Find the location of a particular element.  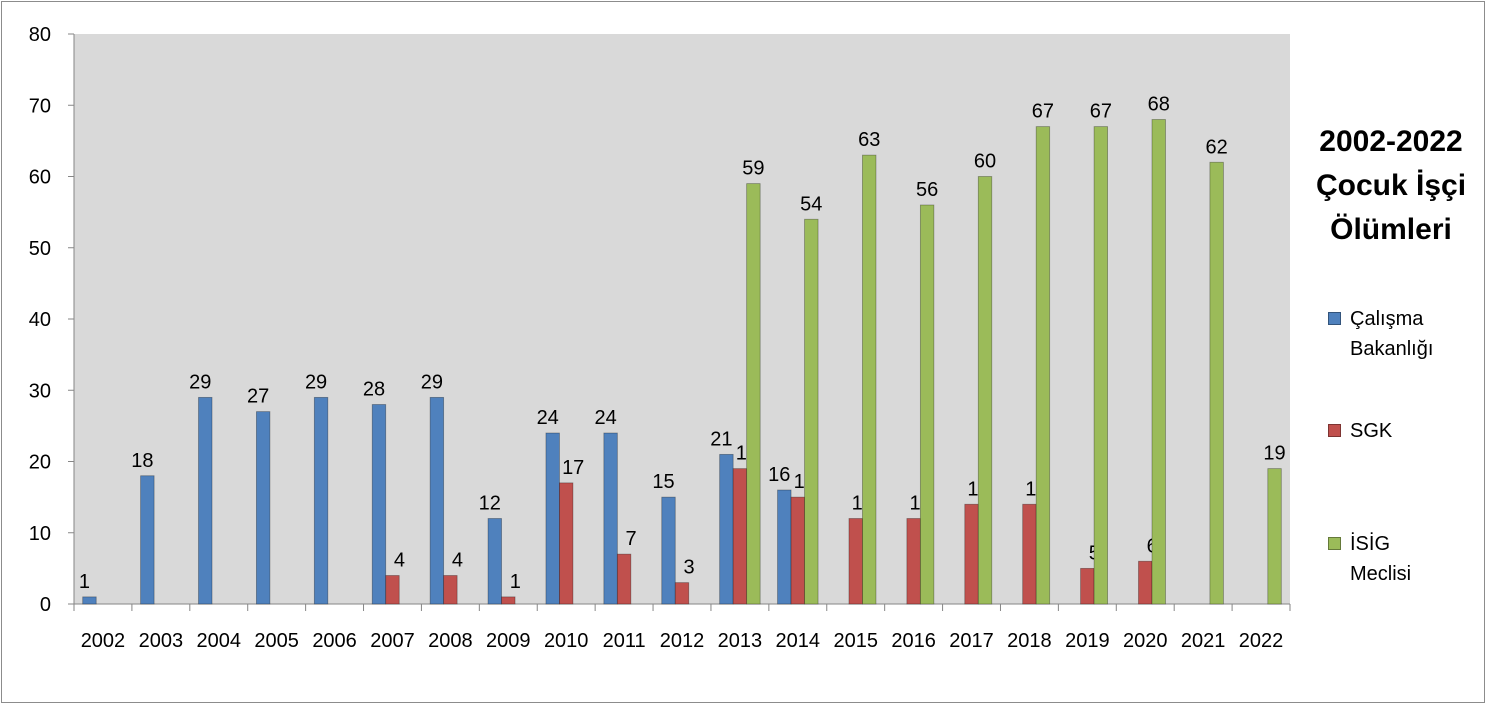

legend-item-calisma-bakanligi: Çalışma Bakanlığı is located at coordinates (1403, 334).